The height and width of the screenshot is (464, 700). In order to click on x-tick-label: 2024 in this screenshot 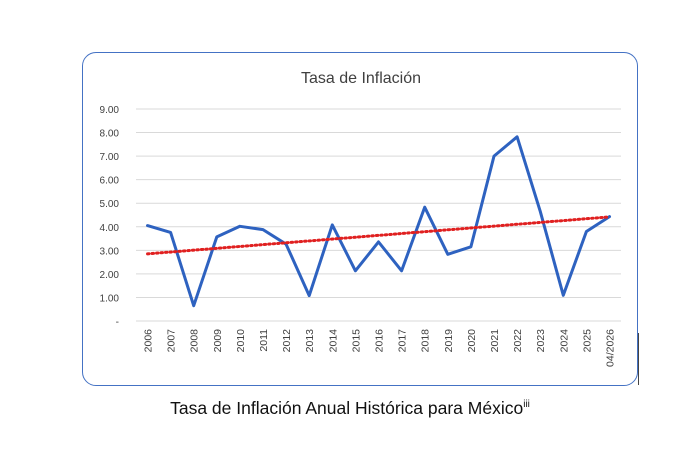, I will do `click(564, 341)`.